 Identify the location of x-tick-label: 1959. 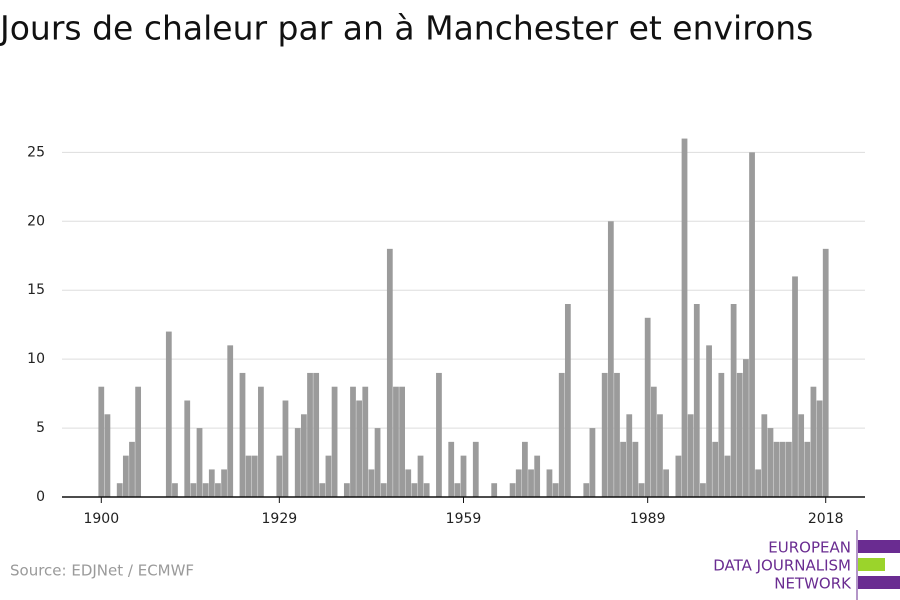
(464, 519).